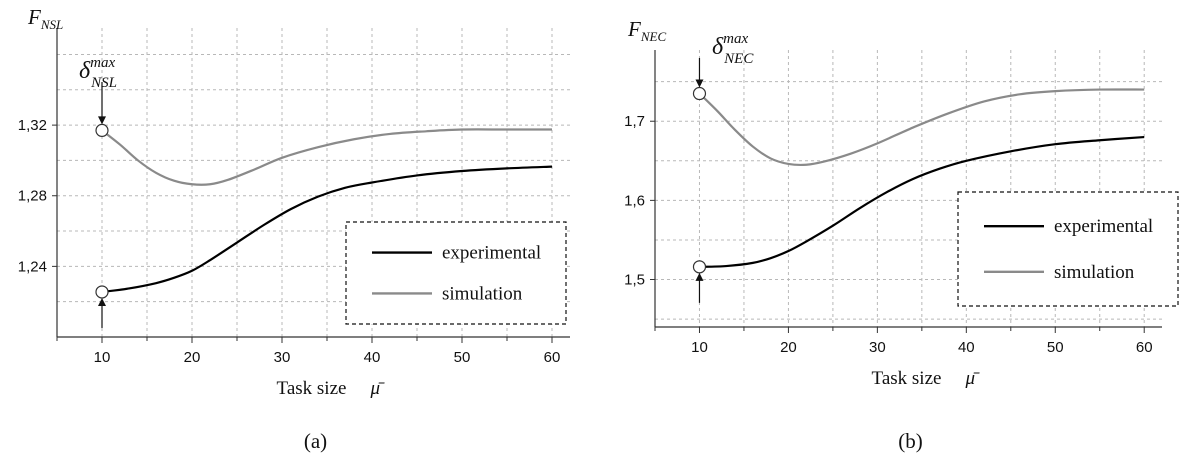 This screenshot has height=463, width=1184. What do you see at coordinates (634, 280) in the screenshot?
I see `y-tick-label: 1,5` at bounding box center [634, 280].